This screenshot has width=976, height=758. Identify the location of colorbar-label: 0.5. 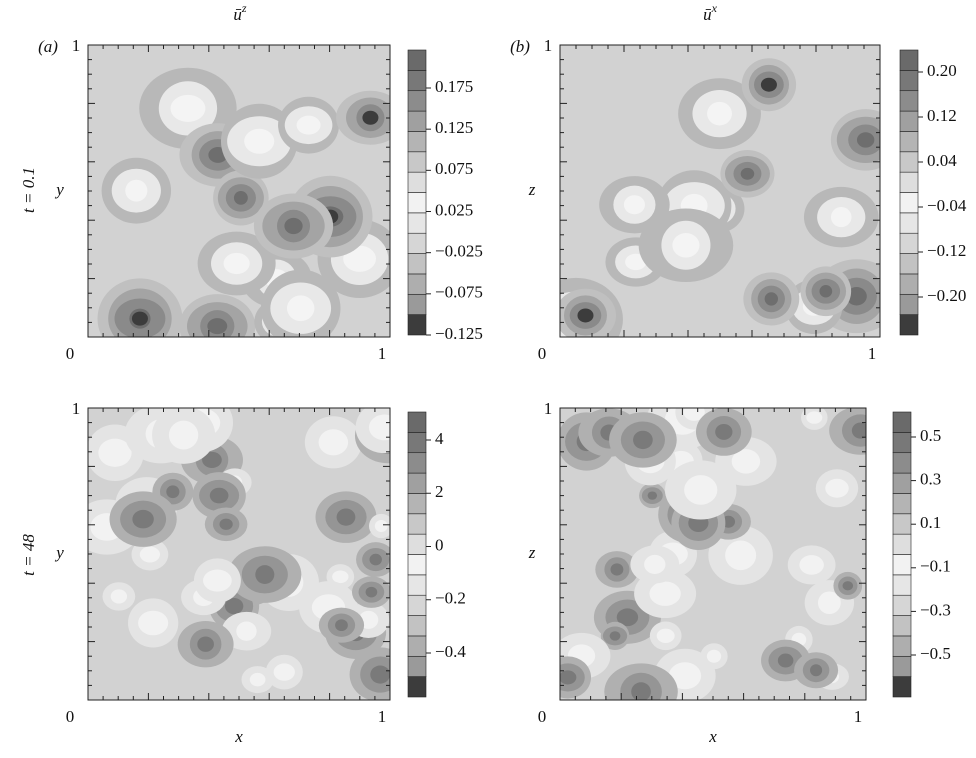
(930, 435).